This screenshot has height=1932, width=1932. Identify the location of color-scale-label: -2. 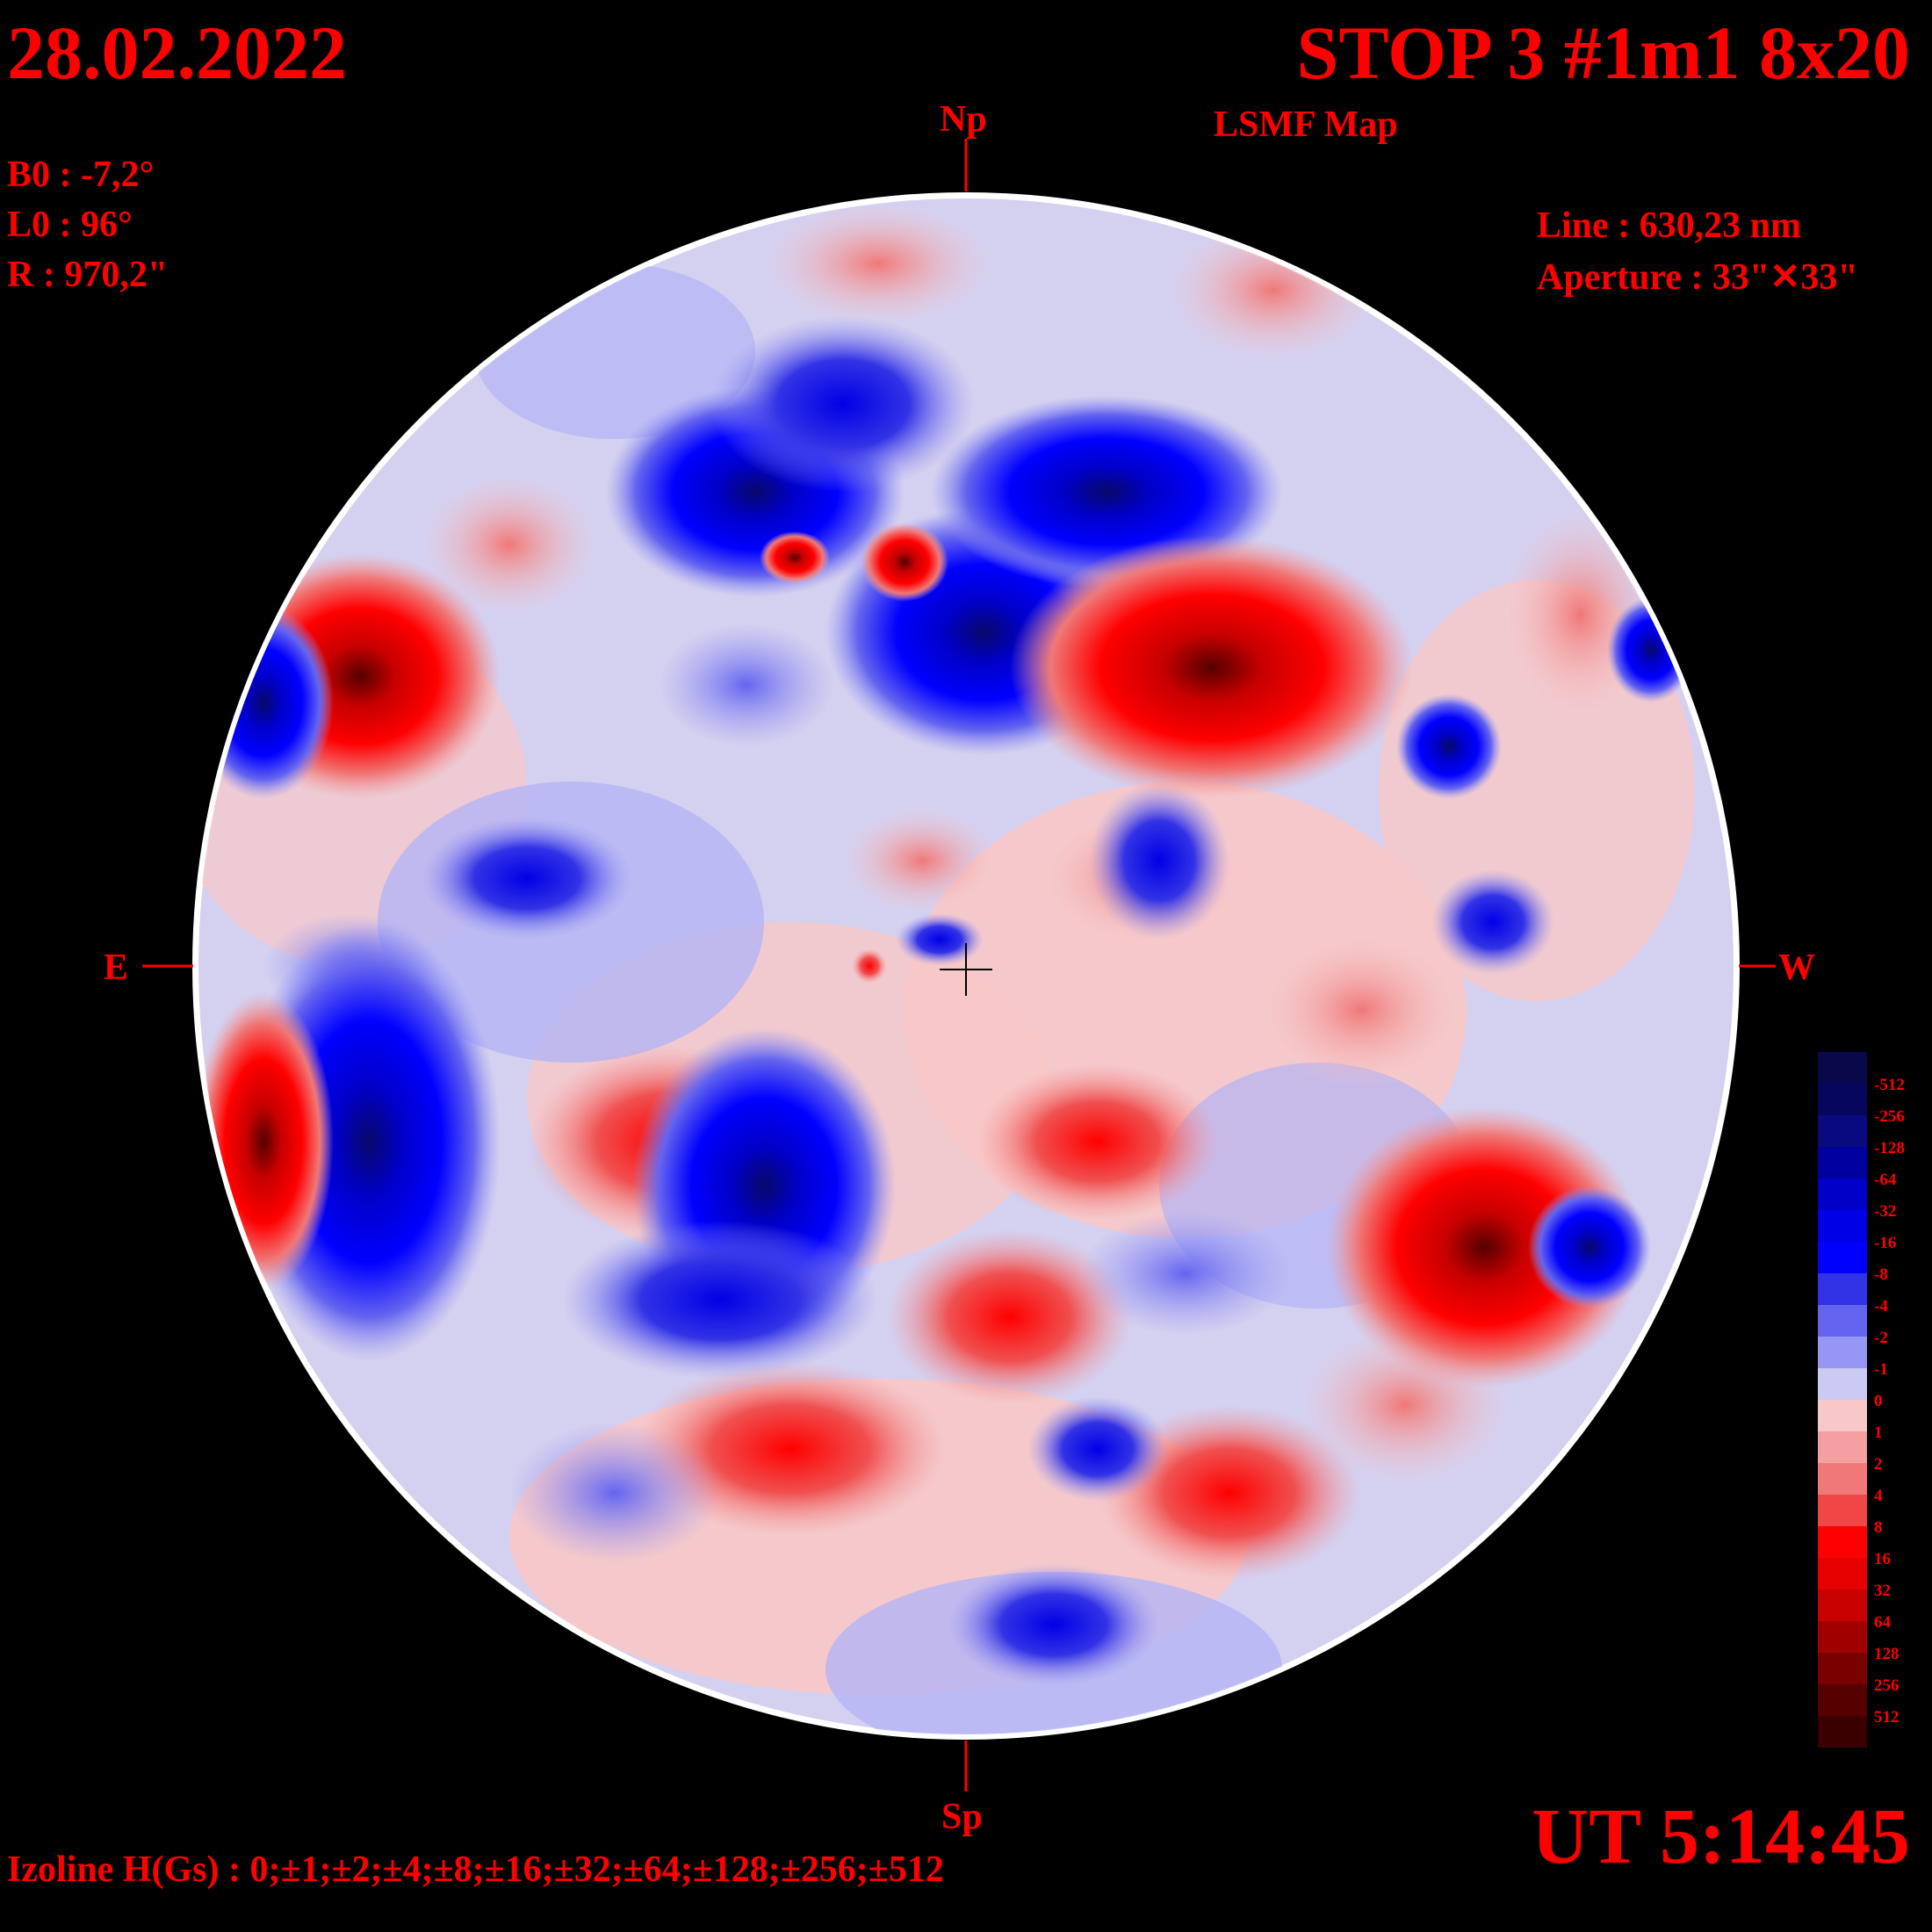
(1881, 1338).